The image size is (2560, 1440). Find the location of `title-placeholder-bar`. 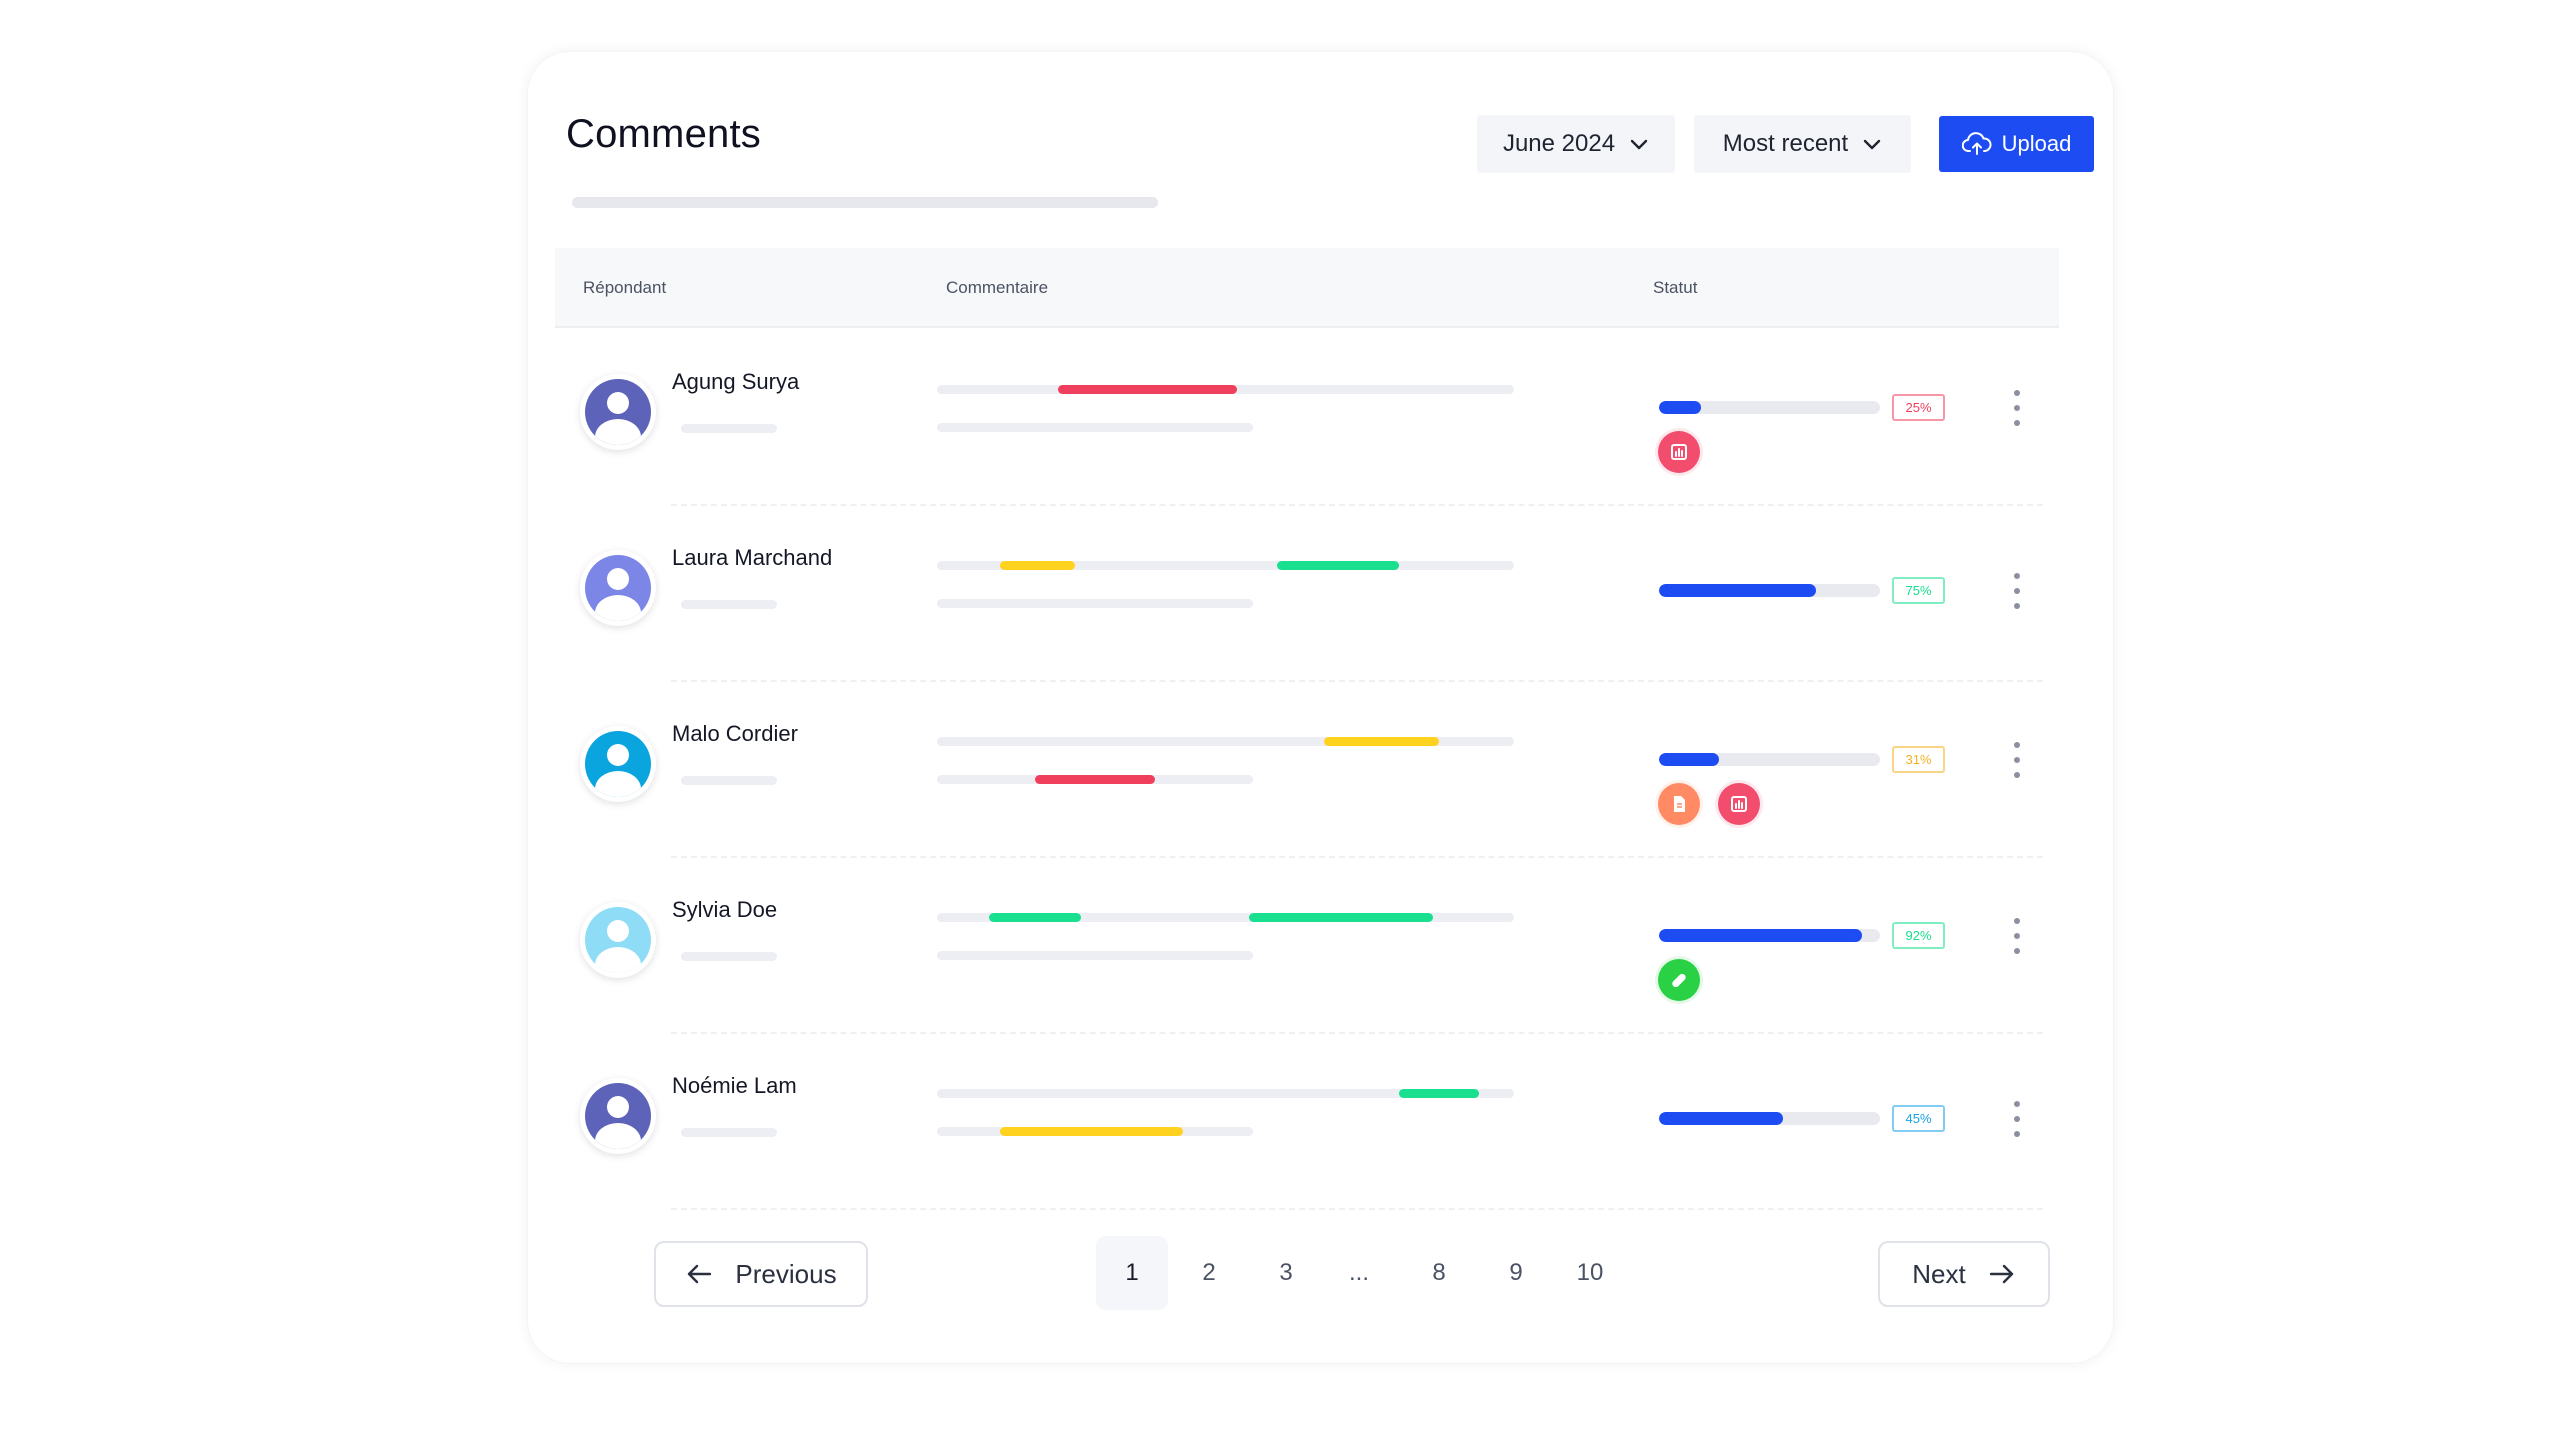

title-placeholder-bar is located at coordinates (865, 202).